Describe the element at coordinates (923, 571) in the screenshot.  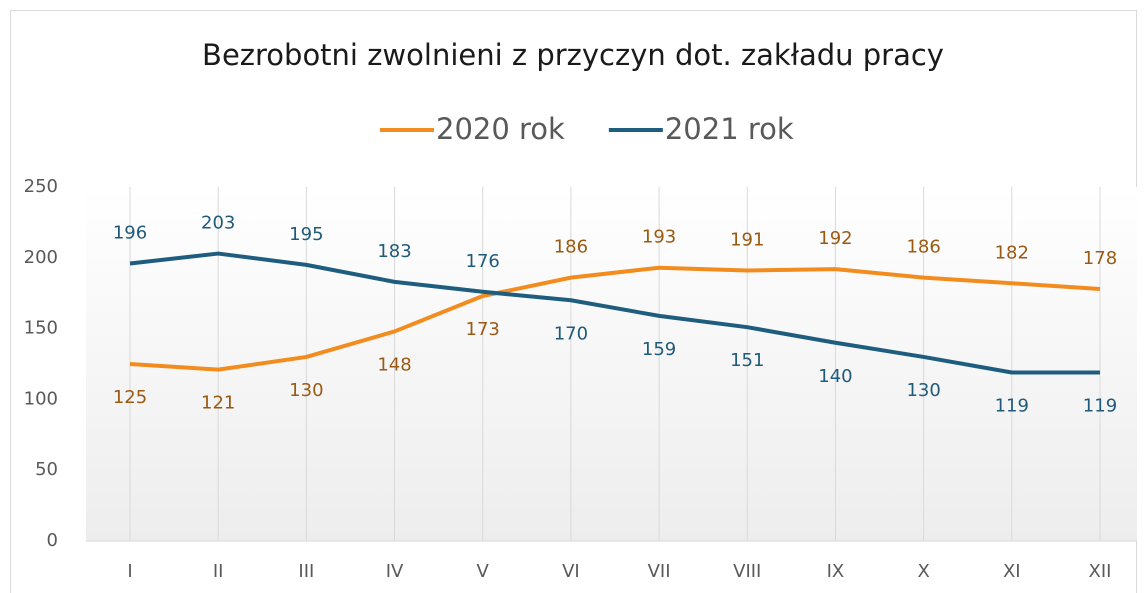
I see `x-tick-label: X` at that location.